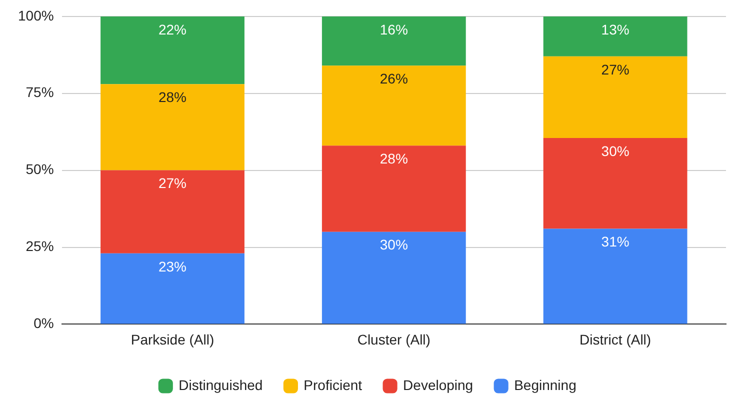 The width and height of the screenshot is (740, 407). Describe the element at coordinates (545, 384) in the screenshot. I see `legend-label: Beginning` at that location.